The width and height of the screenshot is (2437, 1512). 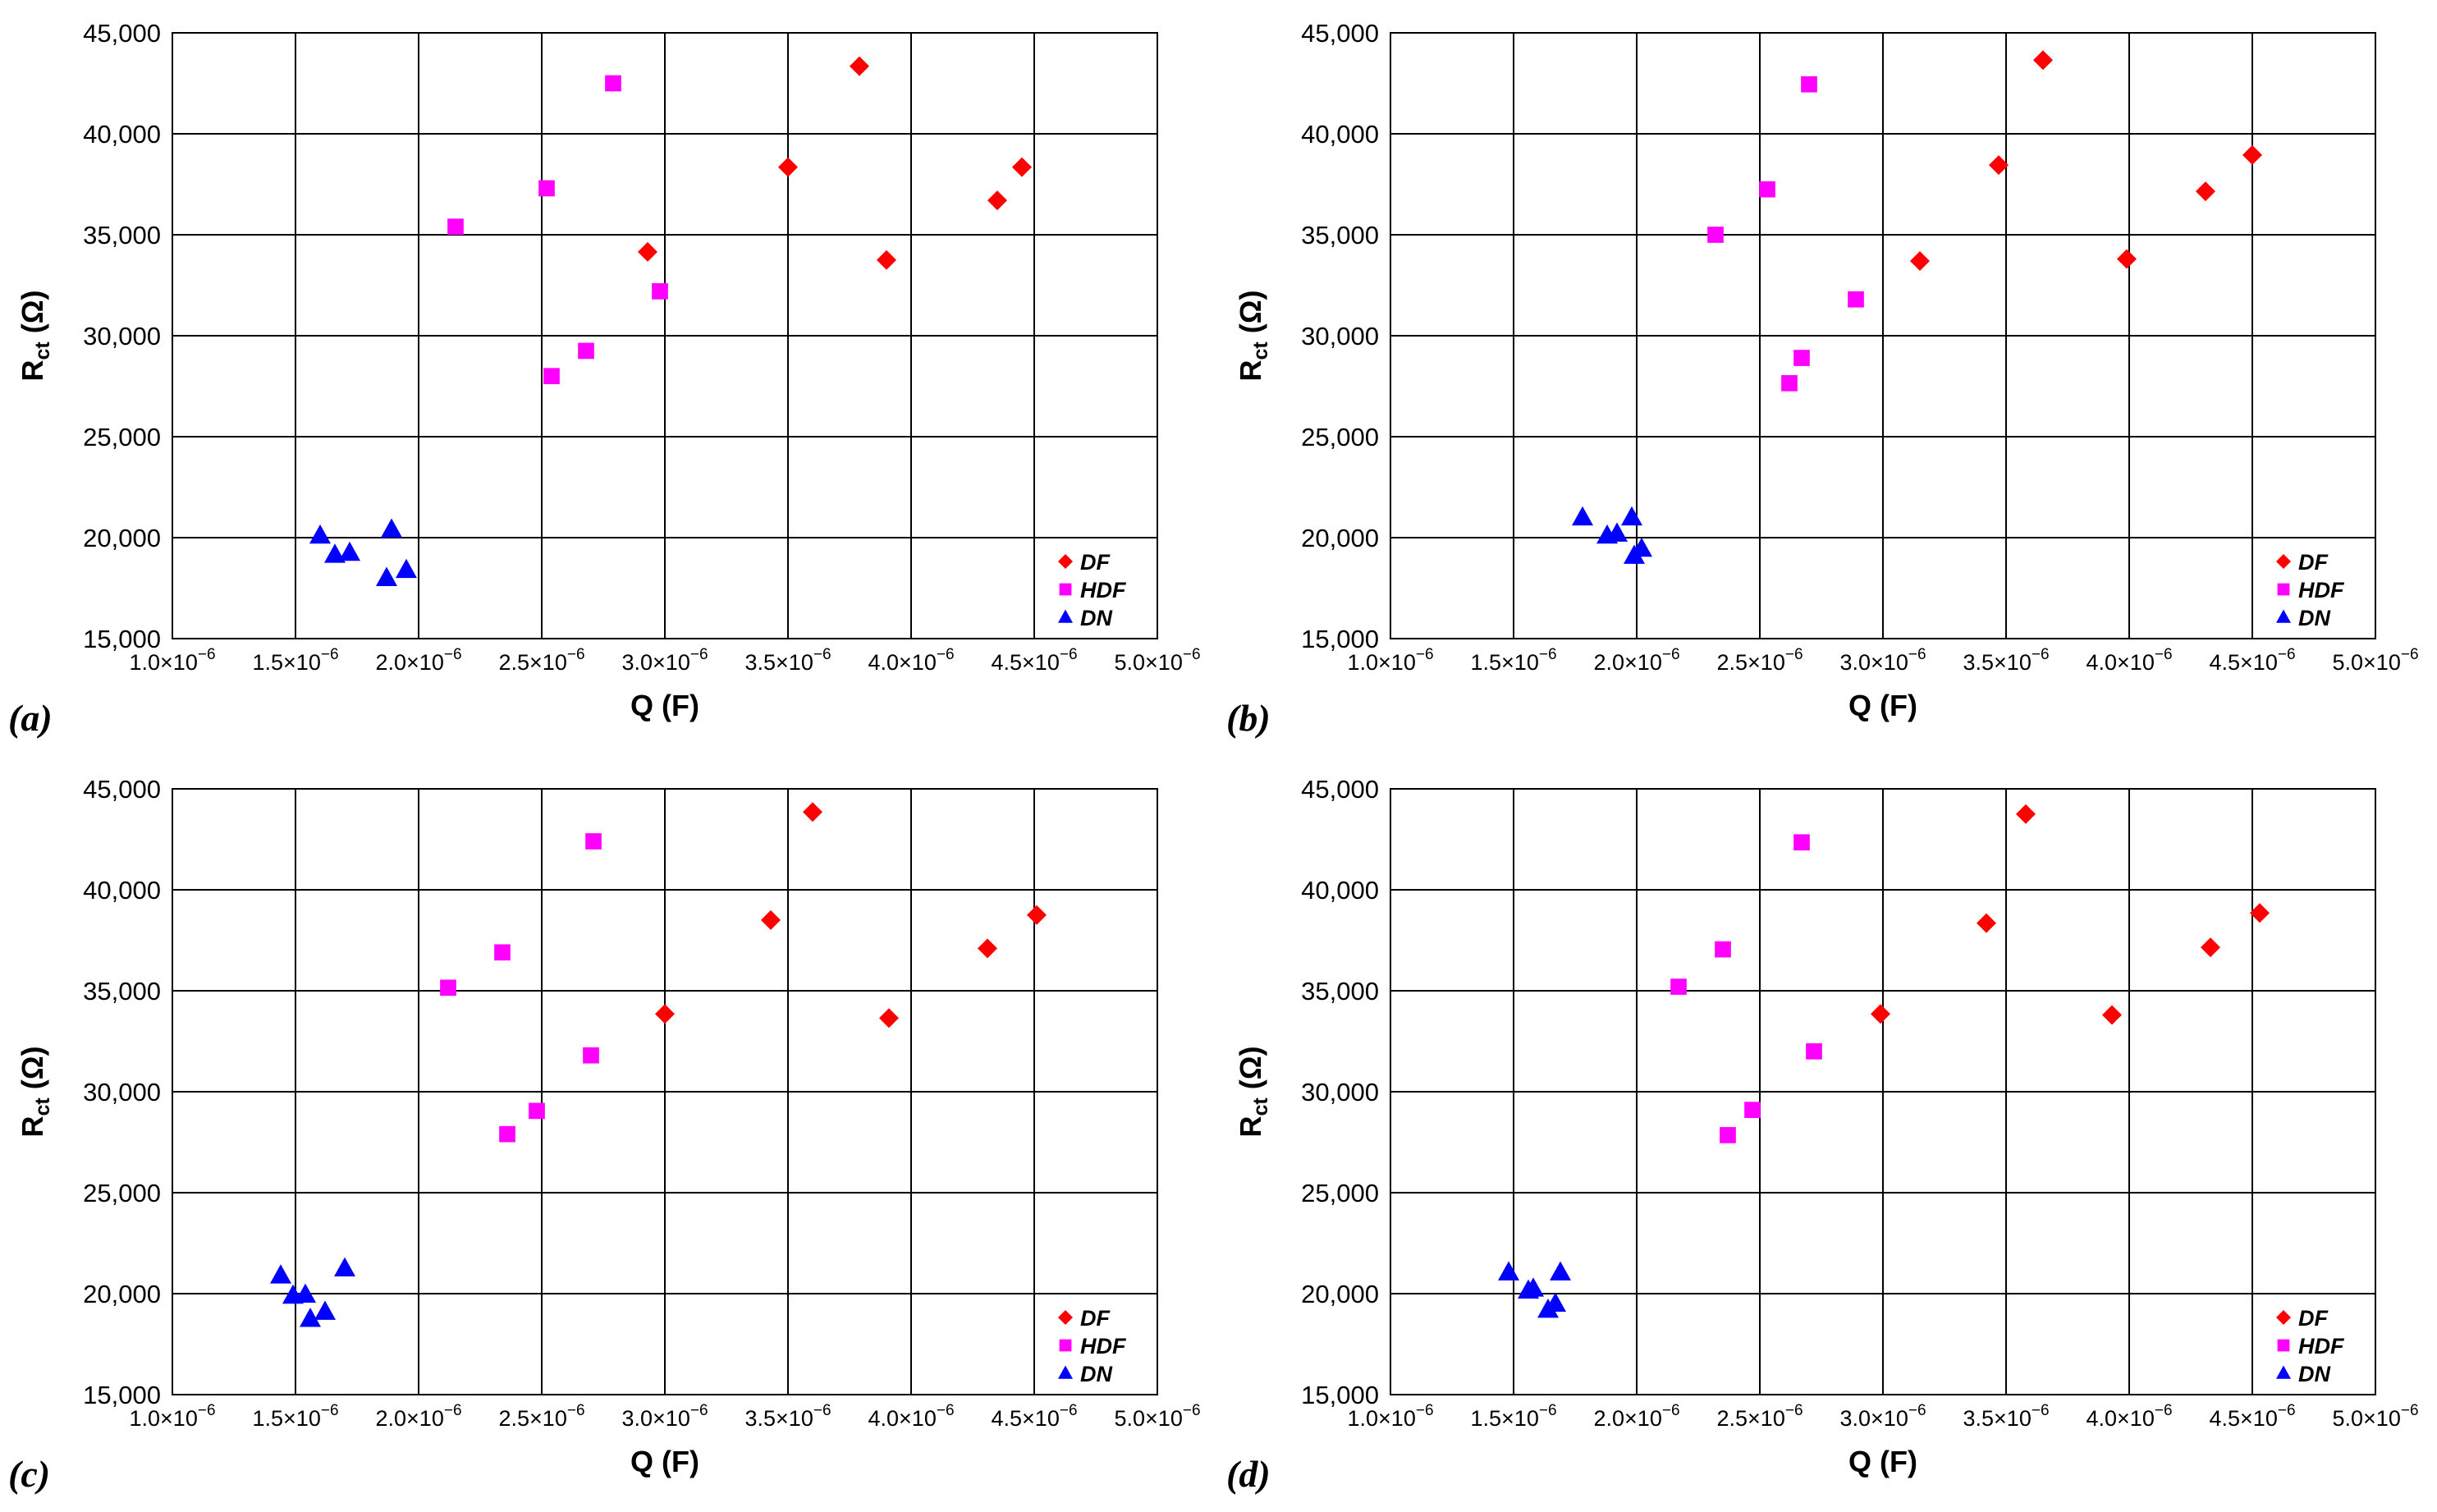 I want to click on svg-text: 2.0×10⁻⁶, so click(x=1636, y=660).